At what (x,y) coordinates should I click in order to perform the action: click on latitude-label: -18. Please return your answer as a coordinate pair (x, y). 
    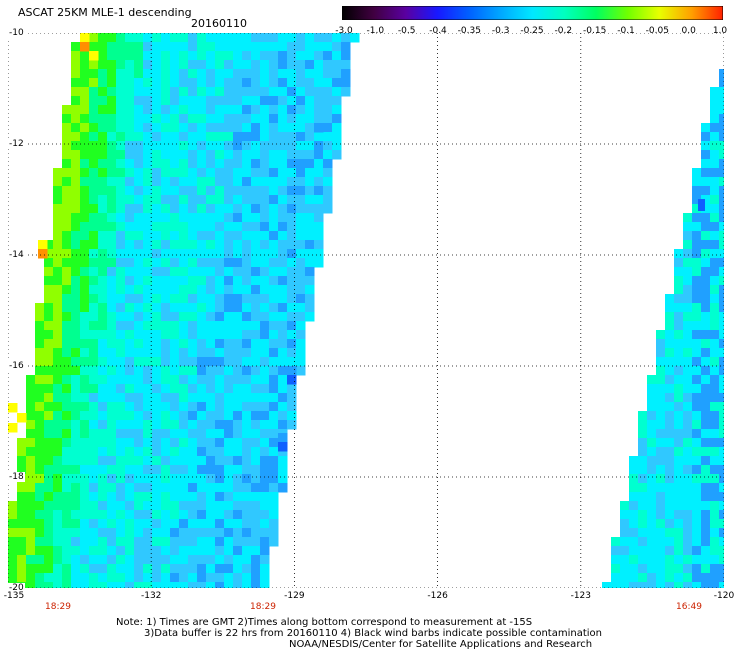
    Looking at the image, I should click on (16, 477).